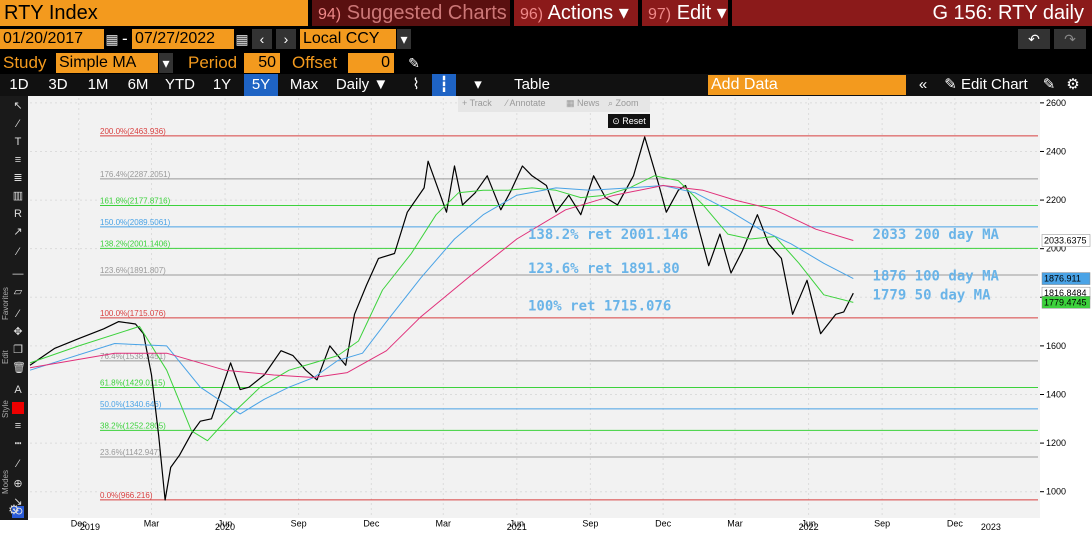 This screenshot has height=536, width=1092. I want to click on color-swatch-icon, so click(18, 408).